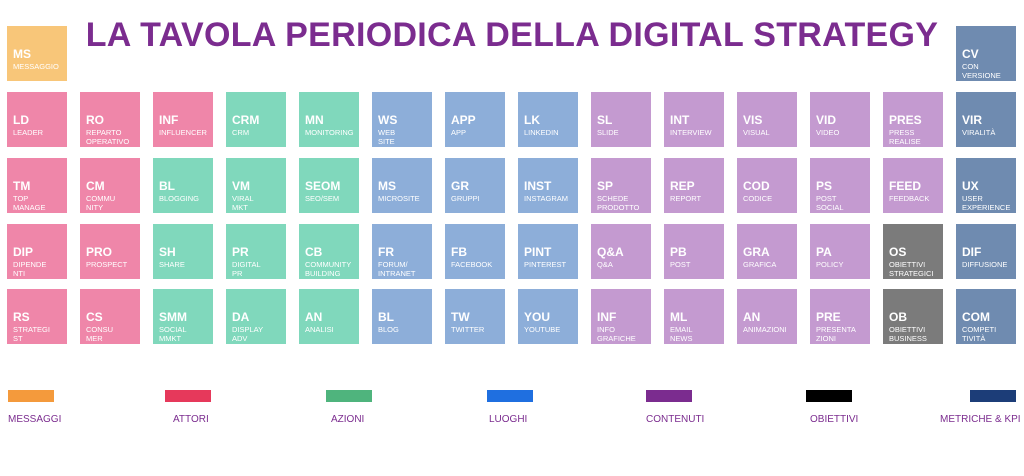 Image resolution: width=1024 pixels, height=476 pixels. What do you see at coordinates (767, 251) in the screenshot?
I see `element-tile: GRA GRAFICA` at bounding box center [767, 251].